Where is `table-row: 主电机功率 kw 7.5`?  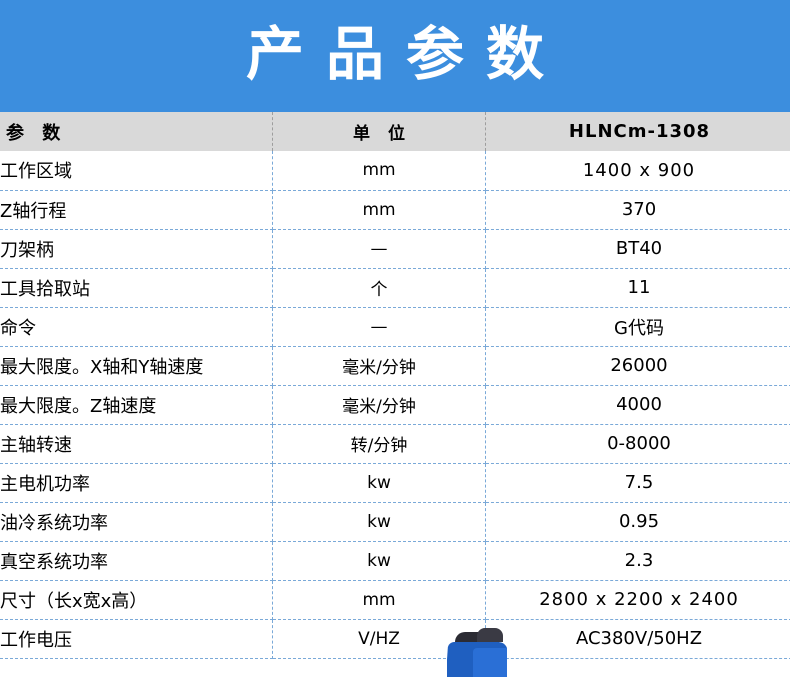 table-row: 主电机功率 kw 7.5 is located at coordinates (395, 483).